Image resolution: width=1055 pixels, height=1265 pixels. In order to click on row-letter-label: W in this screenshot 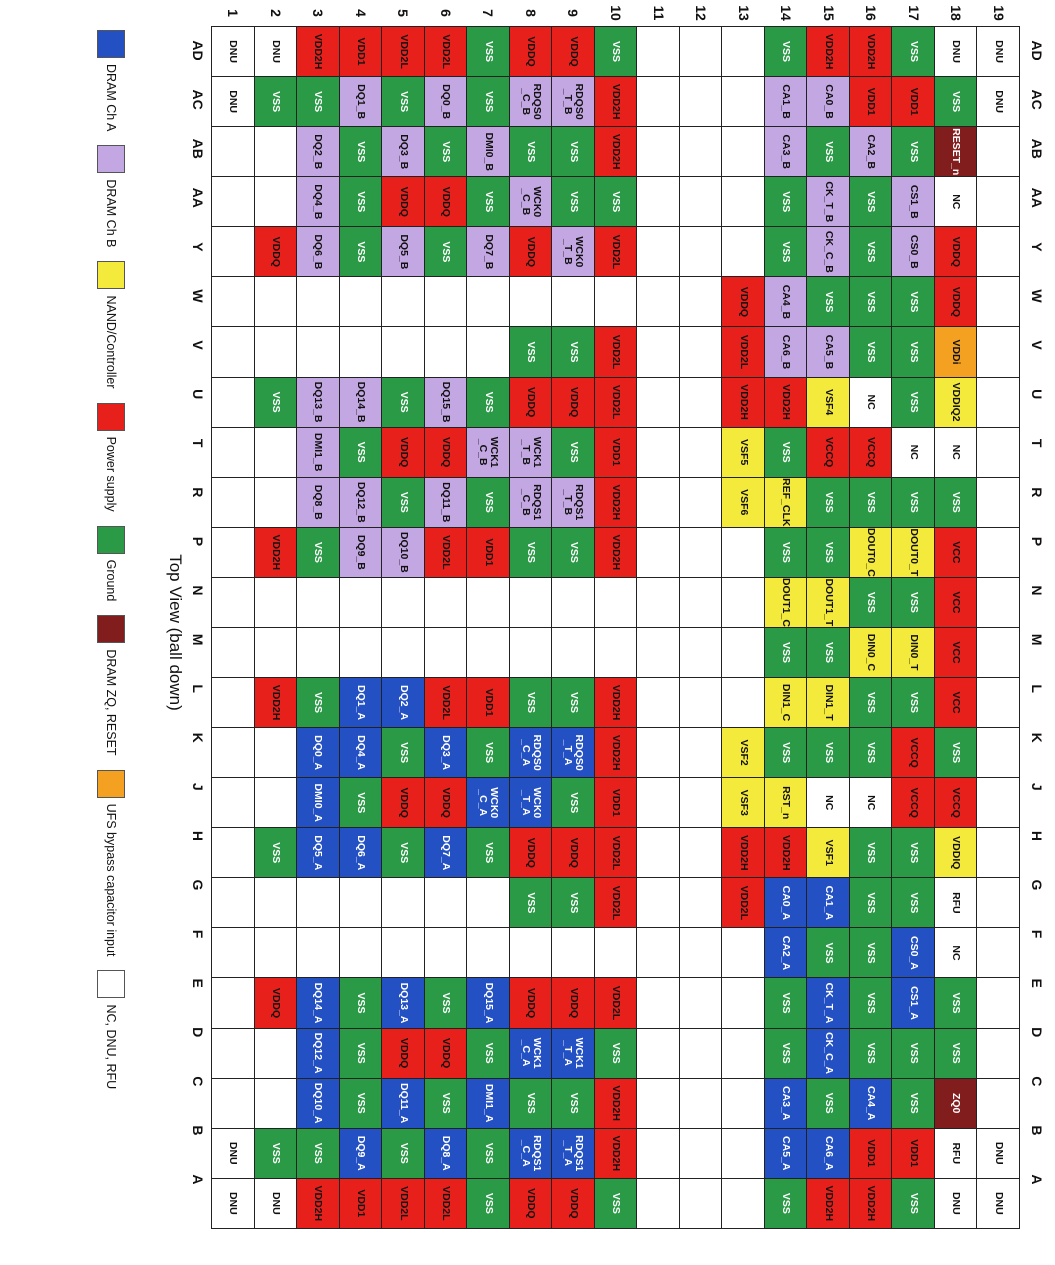, I will do `click(1037, 296)`.